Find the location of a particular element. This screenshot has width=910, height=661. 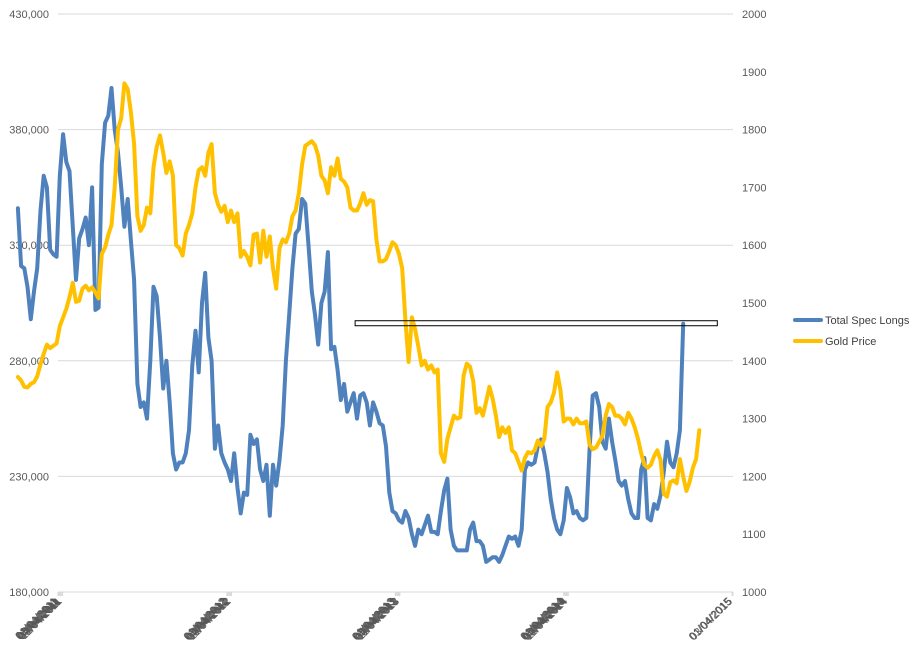

right-tick-label: 1200 is located at coordinates (754, 477).